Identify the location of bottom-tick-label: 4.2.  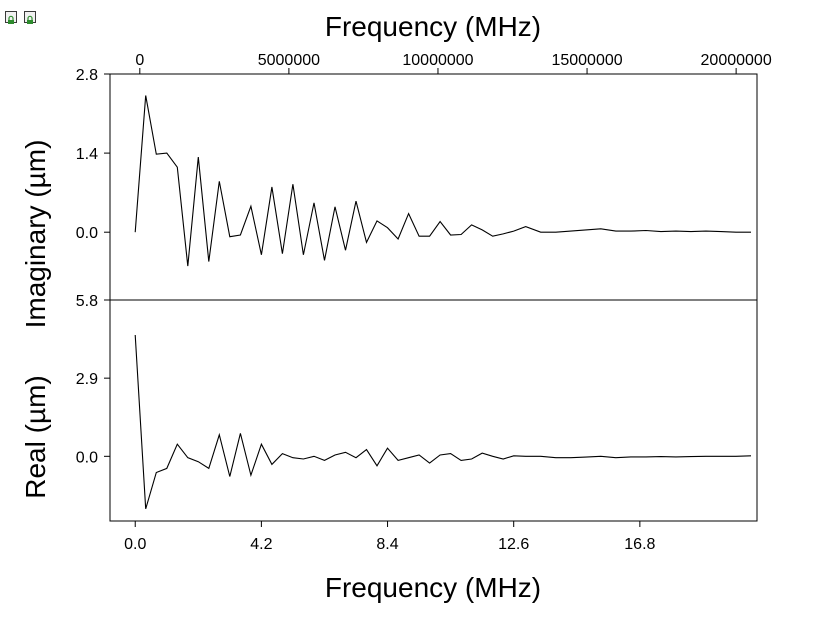
(261, 544).